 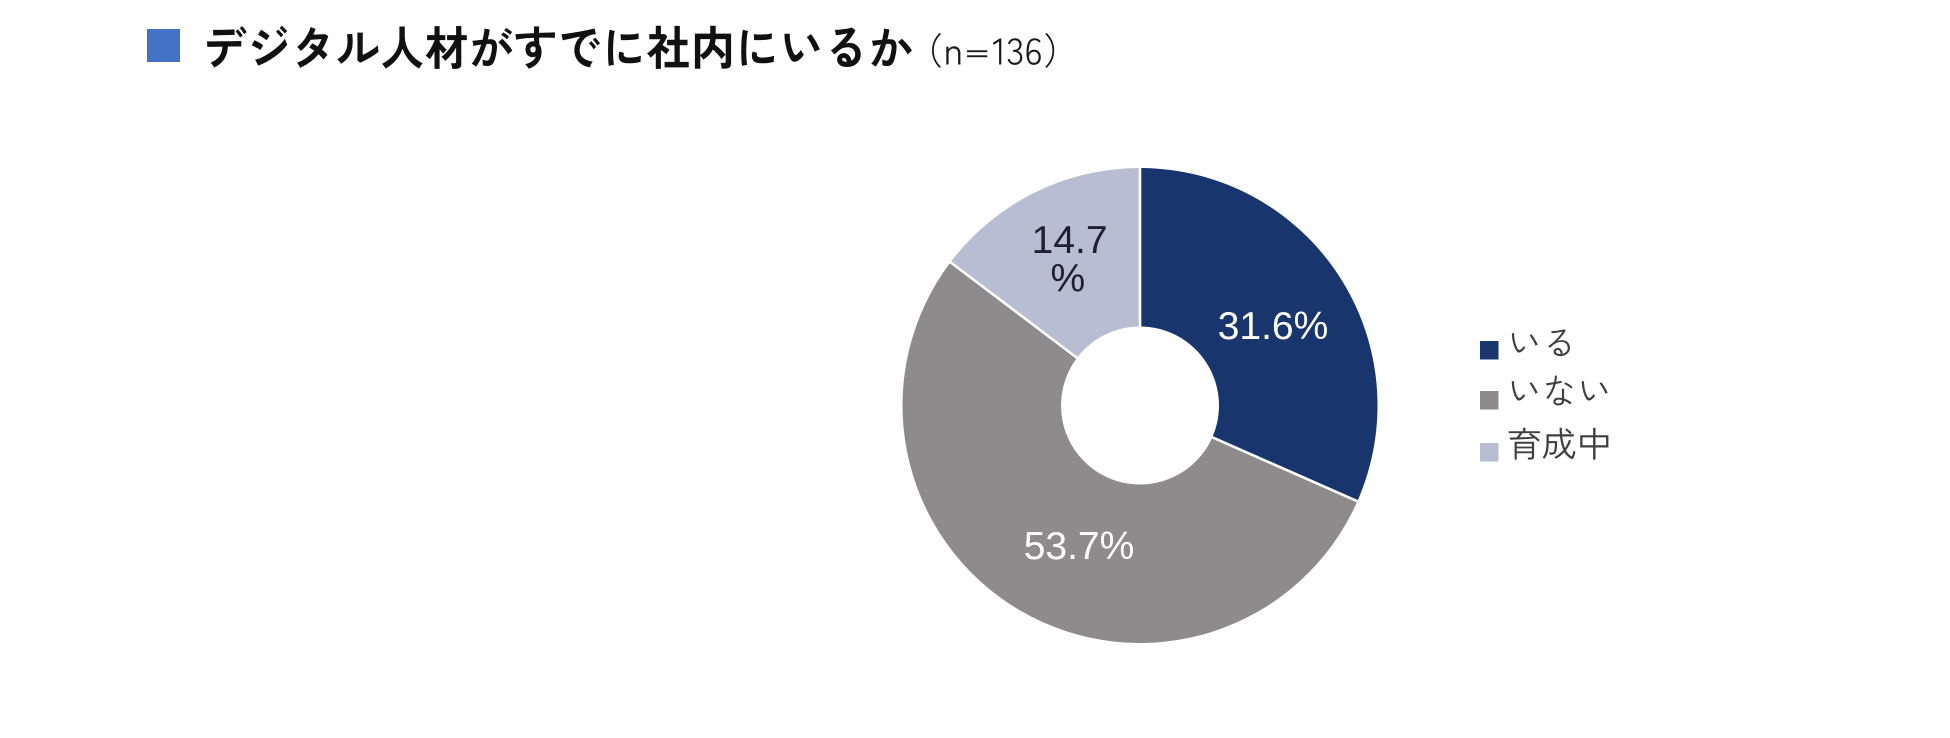 What do you see at coordinates (1273, 326) in the screenshot?
I see `svg-text: 31.6%` at bounding box center [1273, 326].